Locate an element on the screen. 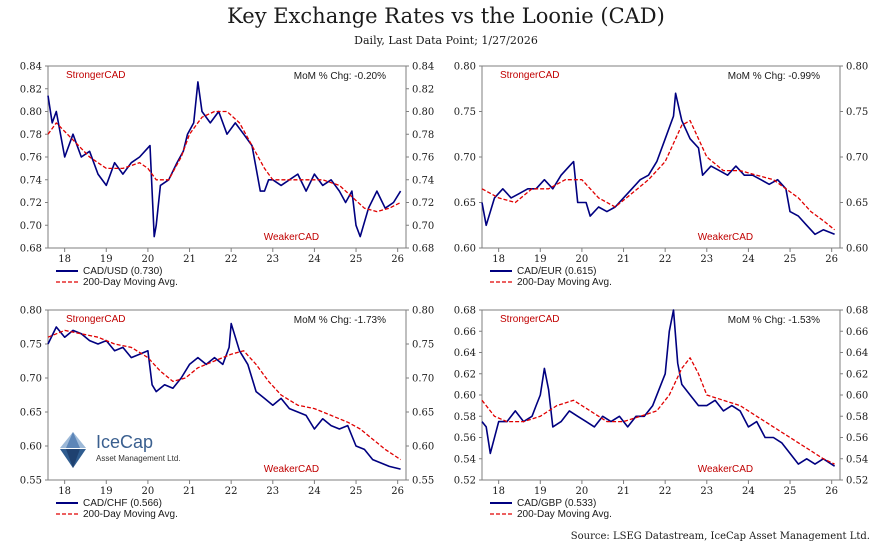  plot-frame is located at coordinates (227, 395).